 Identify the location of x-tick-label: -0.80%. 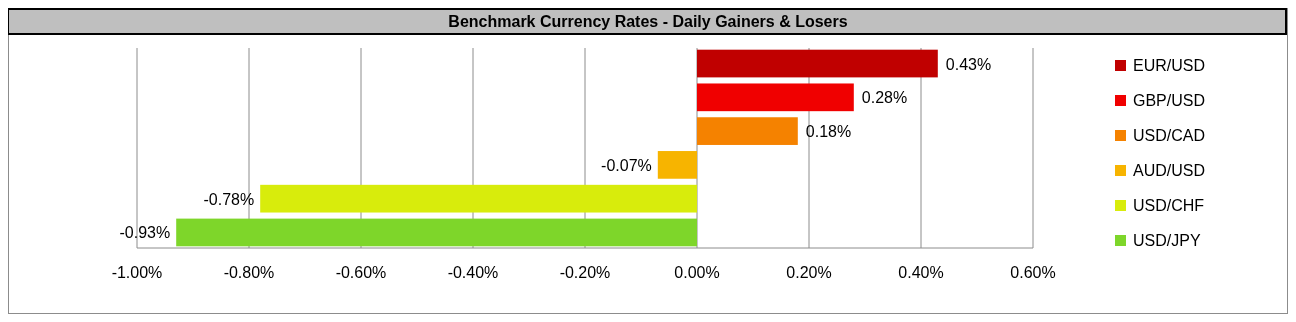
(249, 272).